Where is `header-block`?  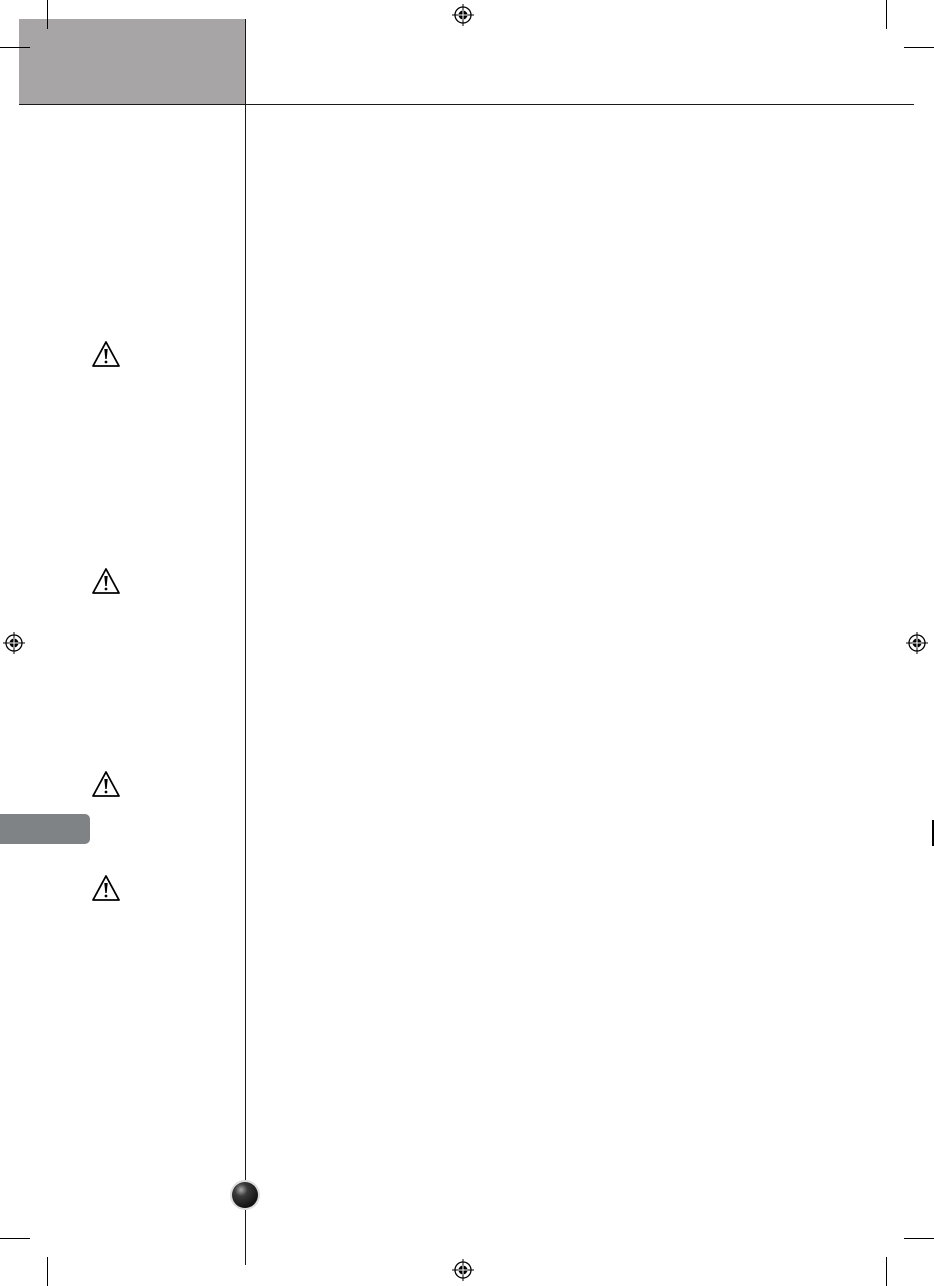
header-block is located at coordinates (132, 61).